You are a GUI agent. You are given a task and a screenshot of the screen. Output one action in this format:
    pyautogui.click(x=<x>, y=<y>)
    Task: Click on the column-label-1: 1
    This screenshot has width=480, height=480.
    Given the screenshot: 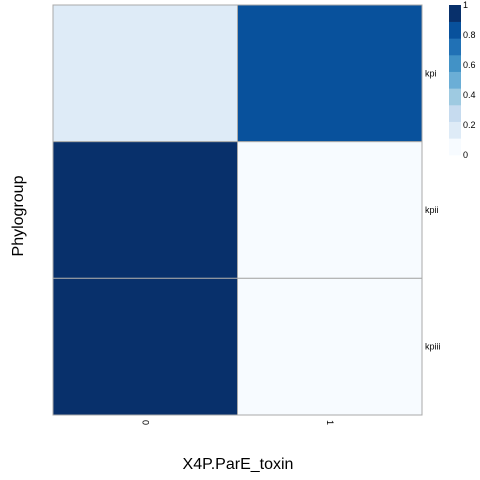 What is the action you would take?
    pyautogui.click(x=330, y=422)
    